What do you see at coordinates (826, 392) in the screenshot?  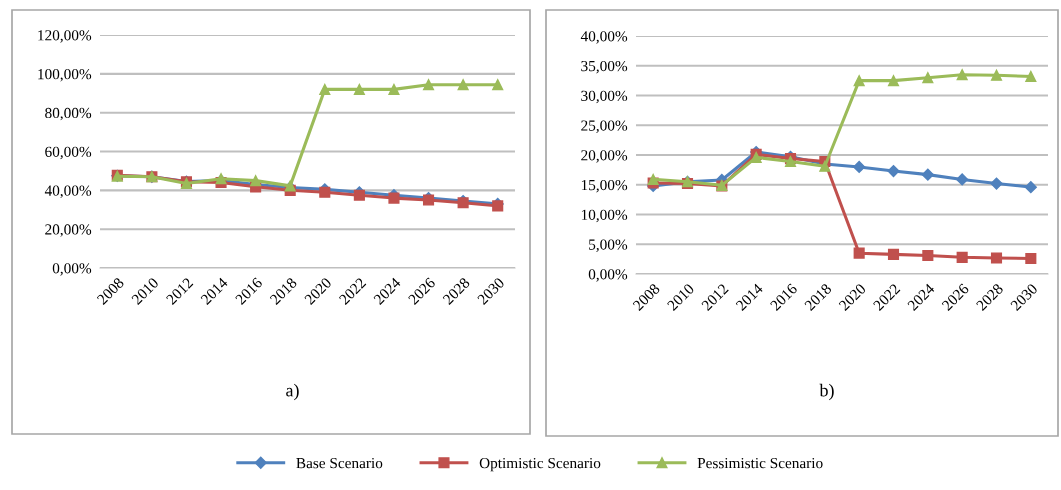 I see `text: b)` at bounding box center [826, 392].